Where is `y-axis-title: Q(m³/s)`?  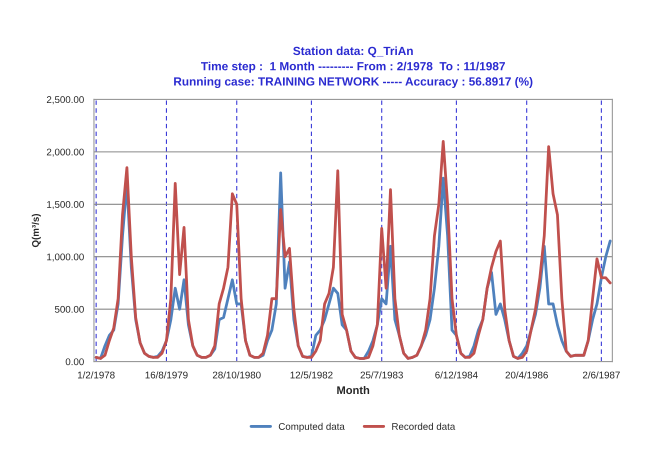 y-axis-title: Q(m³/s) is located at coordinates (36, 231).